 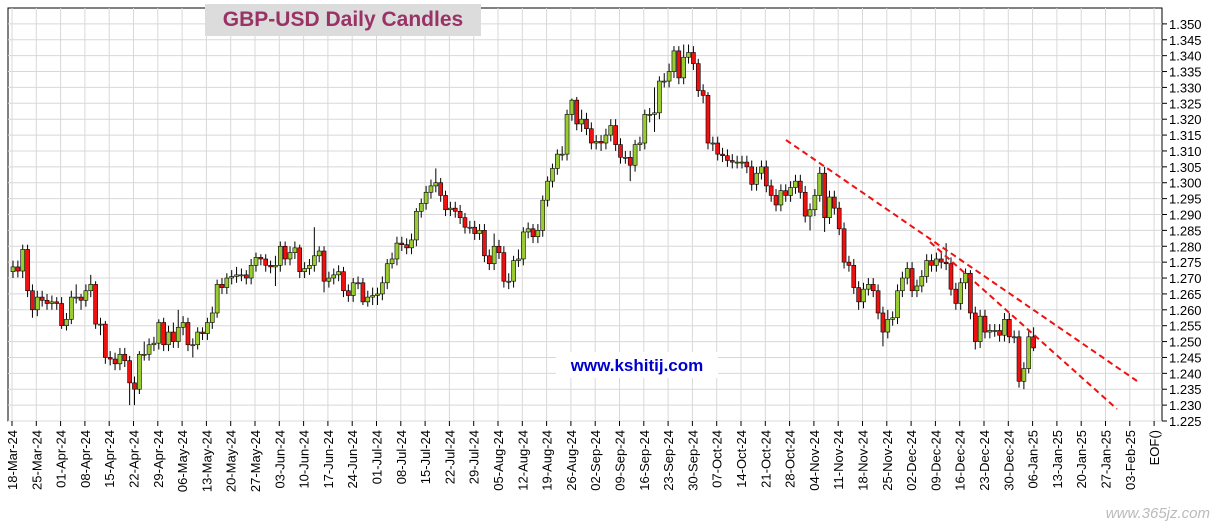 What do you see at coordinates (36, 460) in the screenshot?
I see `x-tick-label: 25-Mar-24` at bounding box center [36, 460].